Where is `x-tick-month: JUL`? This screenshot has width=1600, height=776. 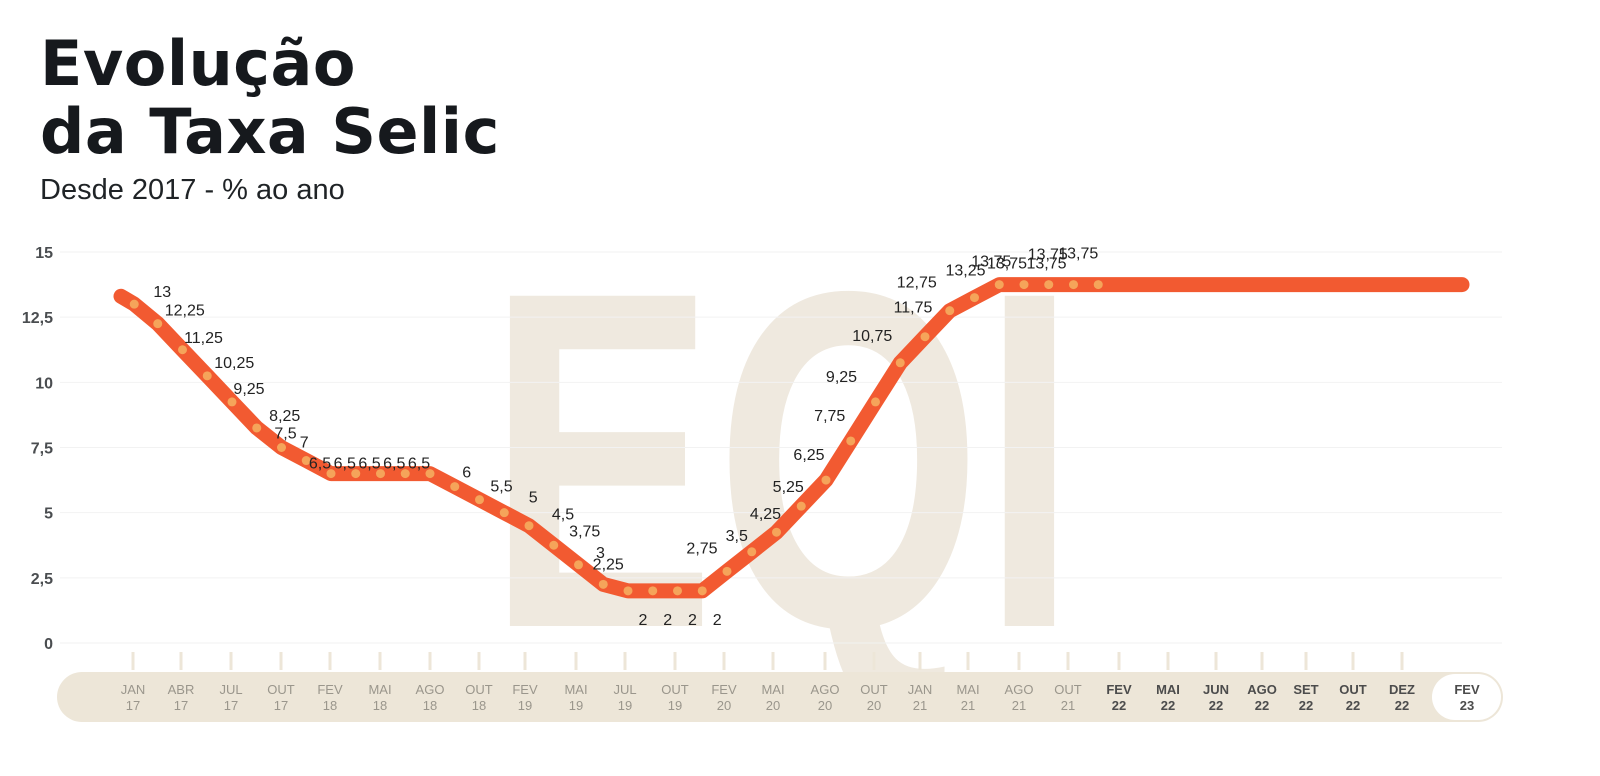 x-tick-month: JUL is located at coordinates (624, 689).